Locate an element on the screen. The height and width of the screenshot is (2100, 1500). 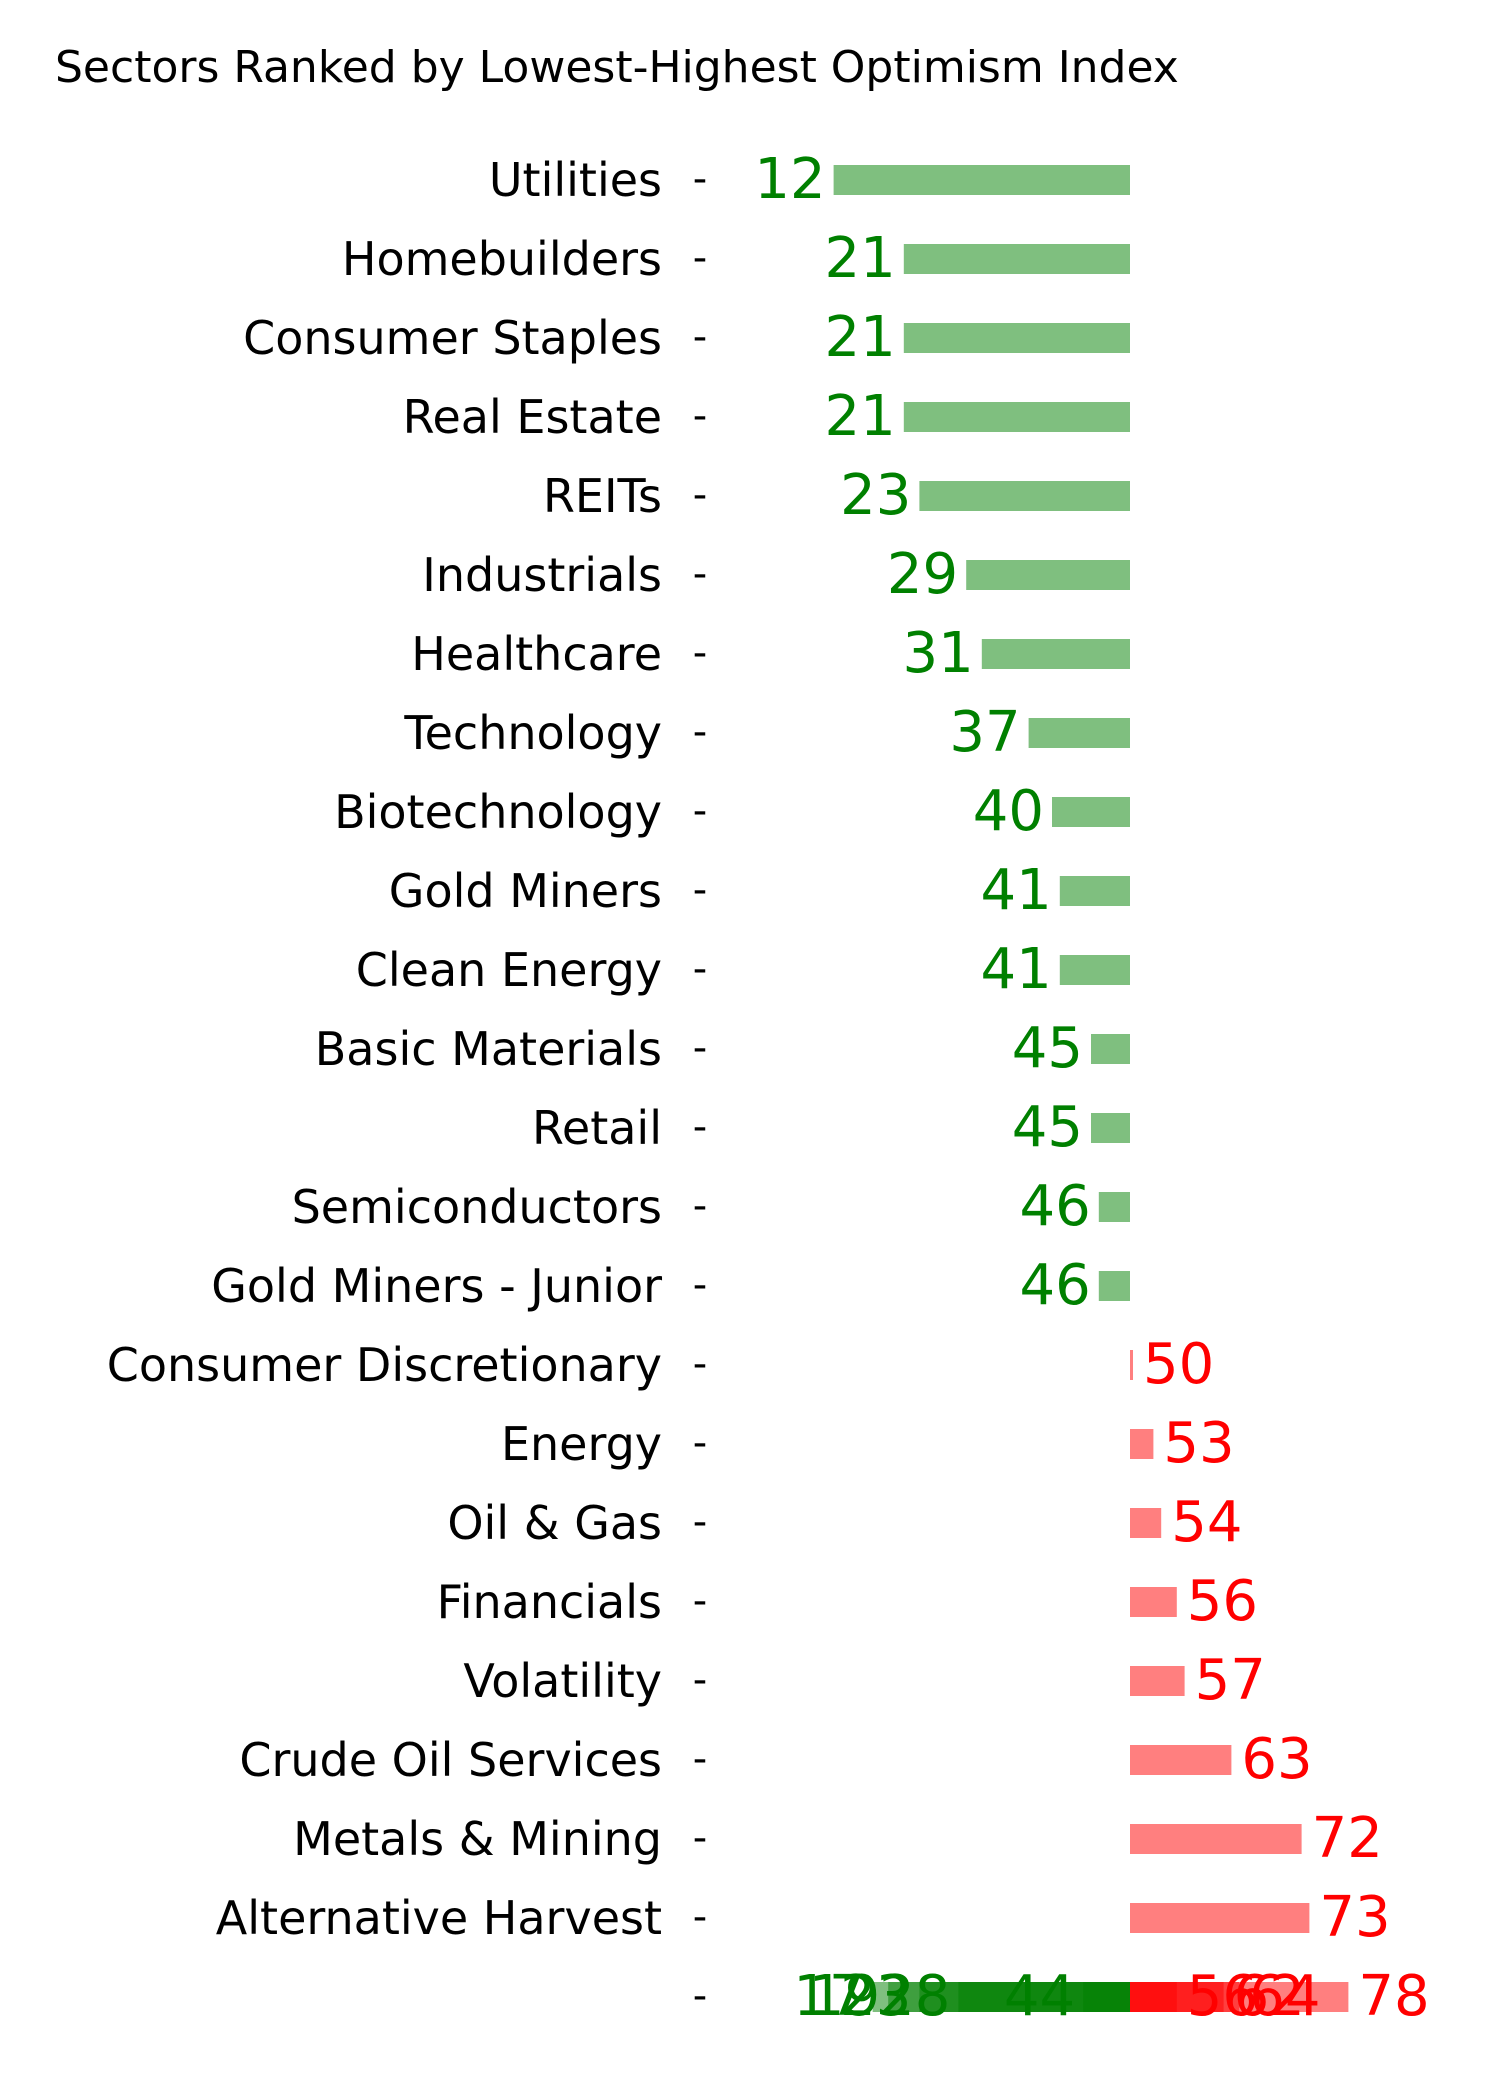
category-label: Retail is located at coordinates (597, 1128).